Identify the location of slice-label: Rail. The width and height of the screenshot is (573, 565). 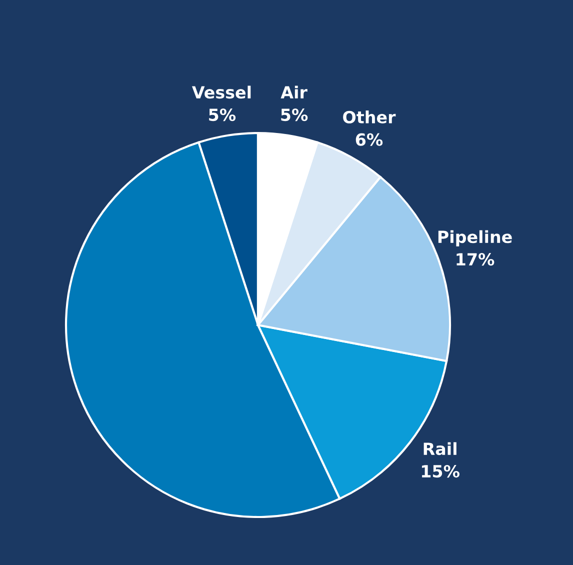
(440, 449).